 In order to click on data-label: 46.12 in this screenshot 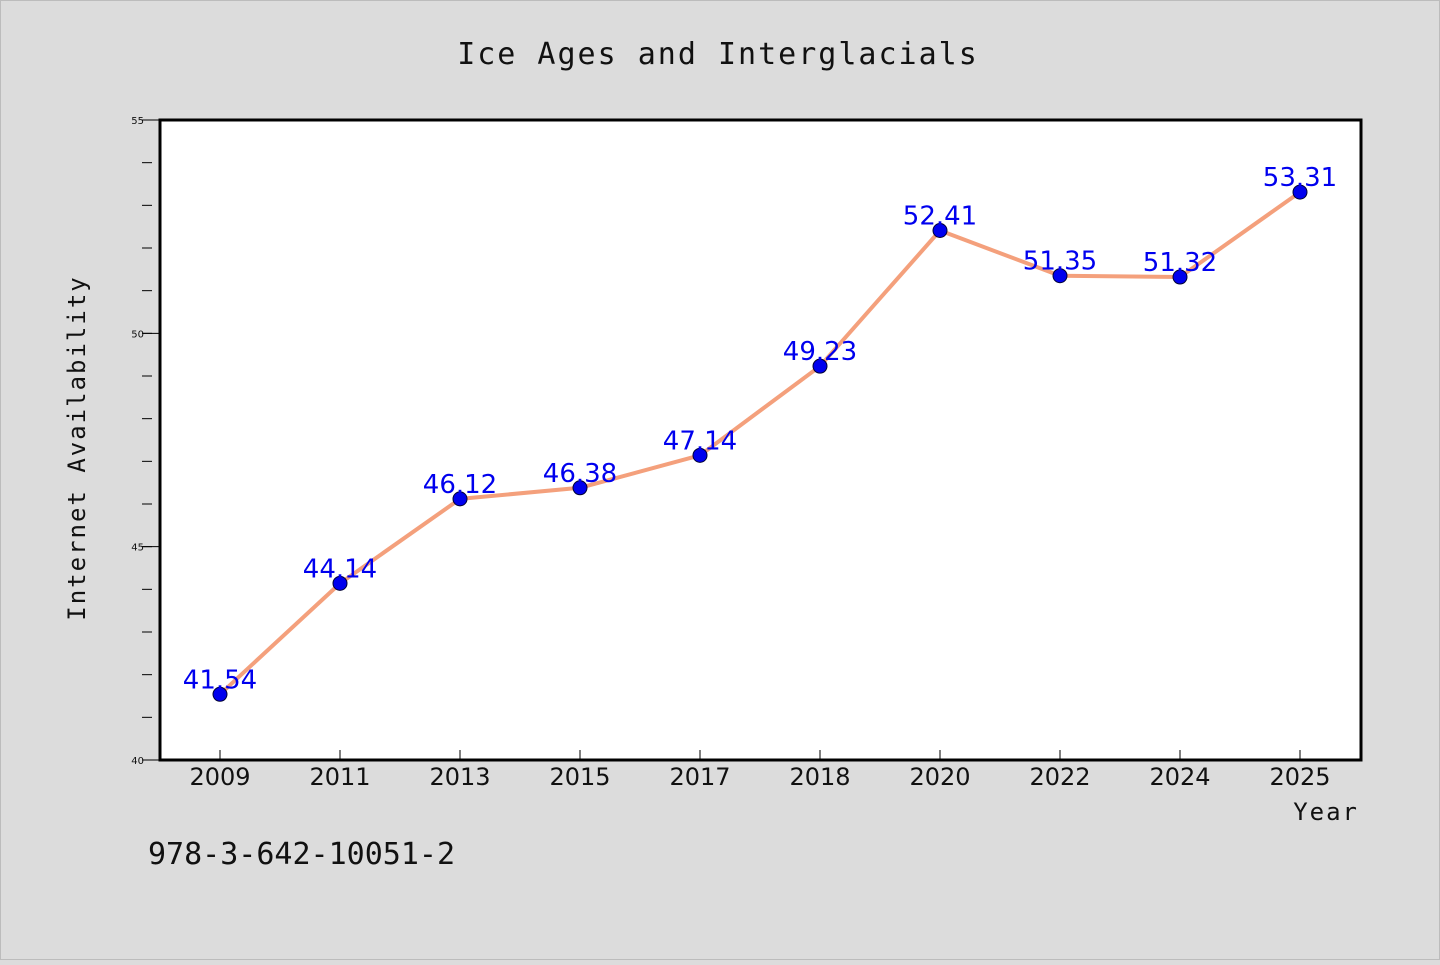, I will do `click(460, 485)`.